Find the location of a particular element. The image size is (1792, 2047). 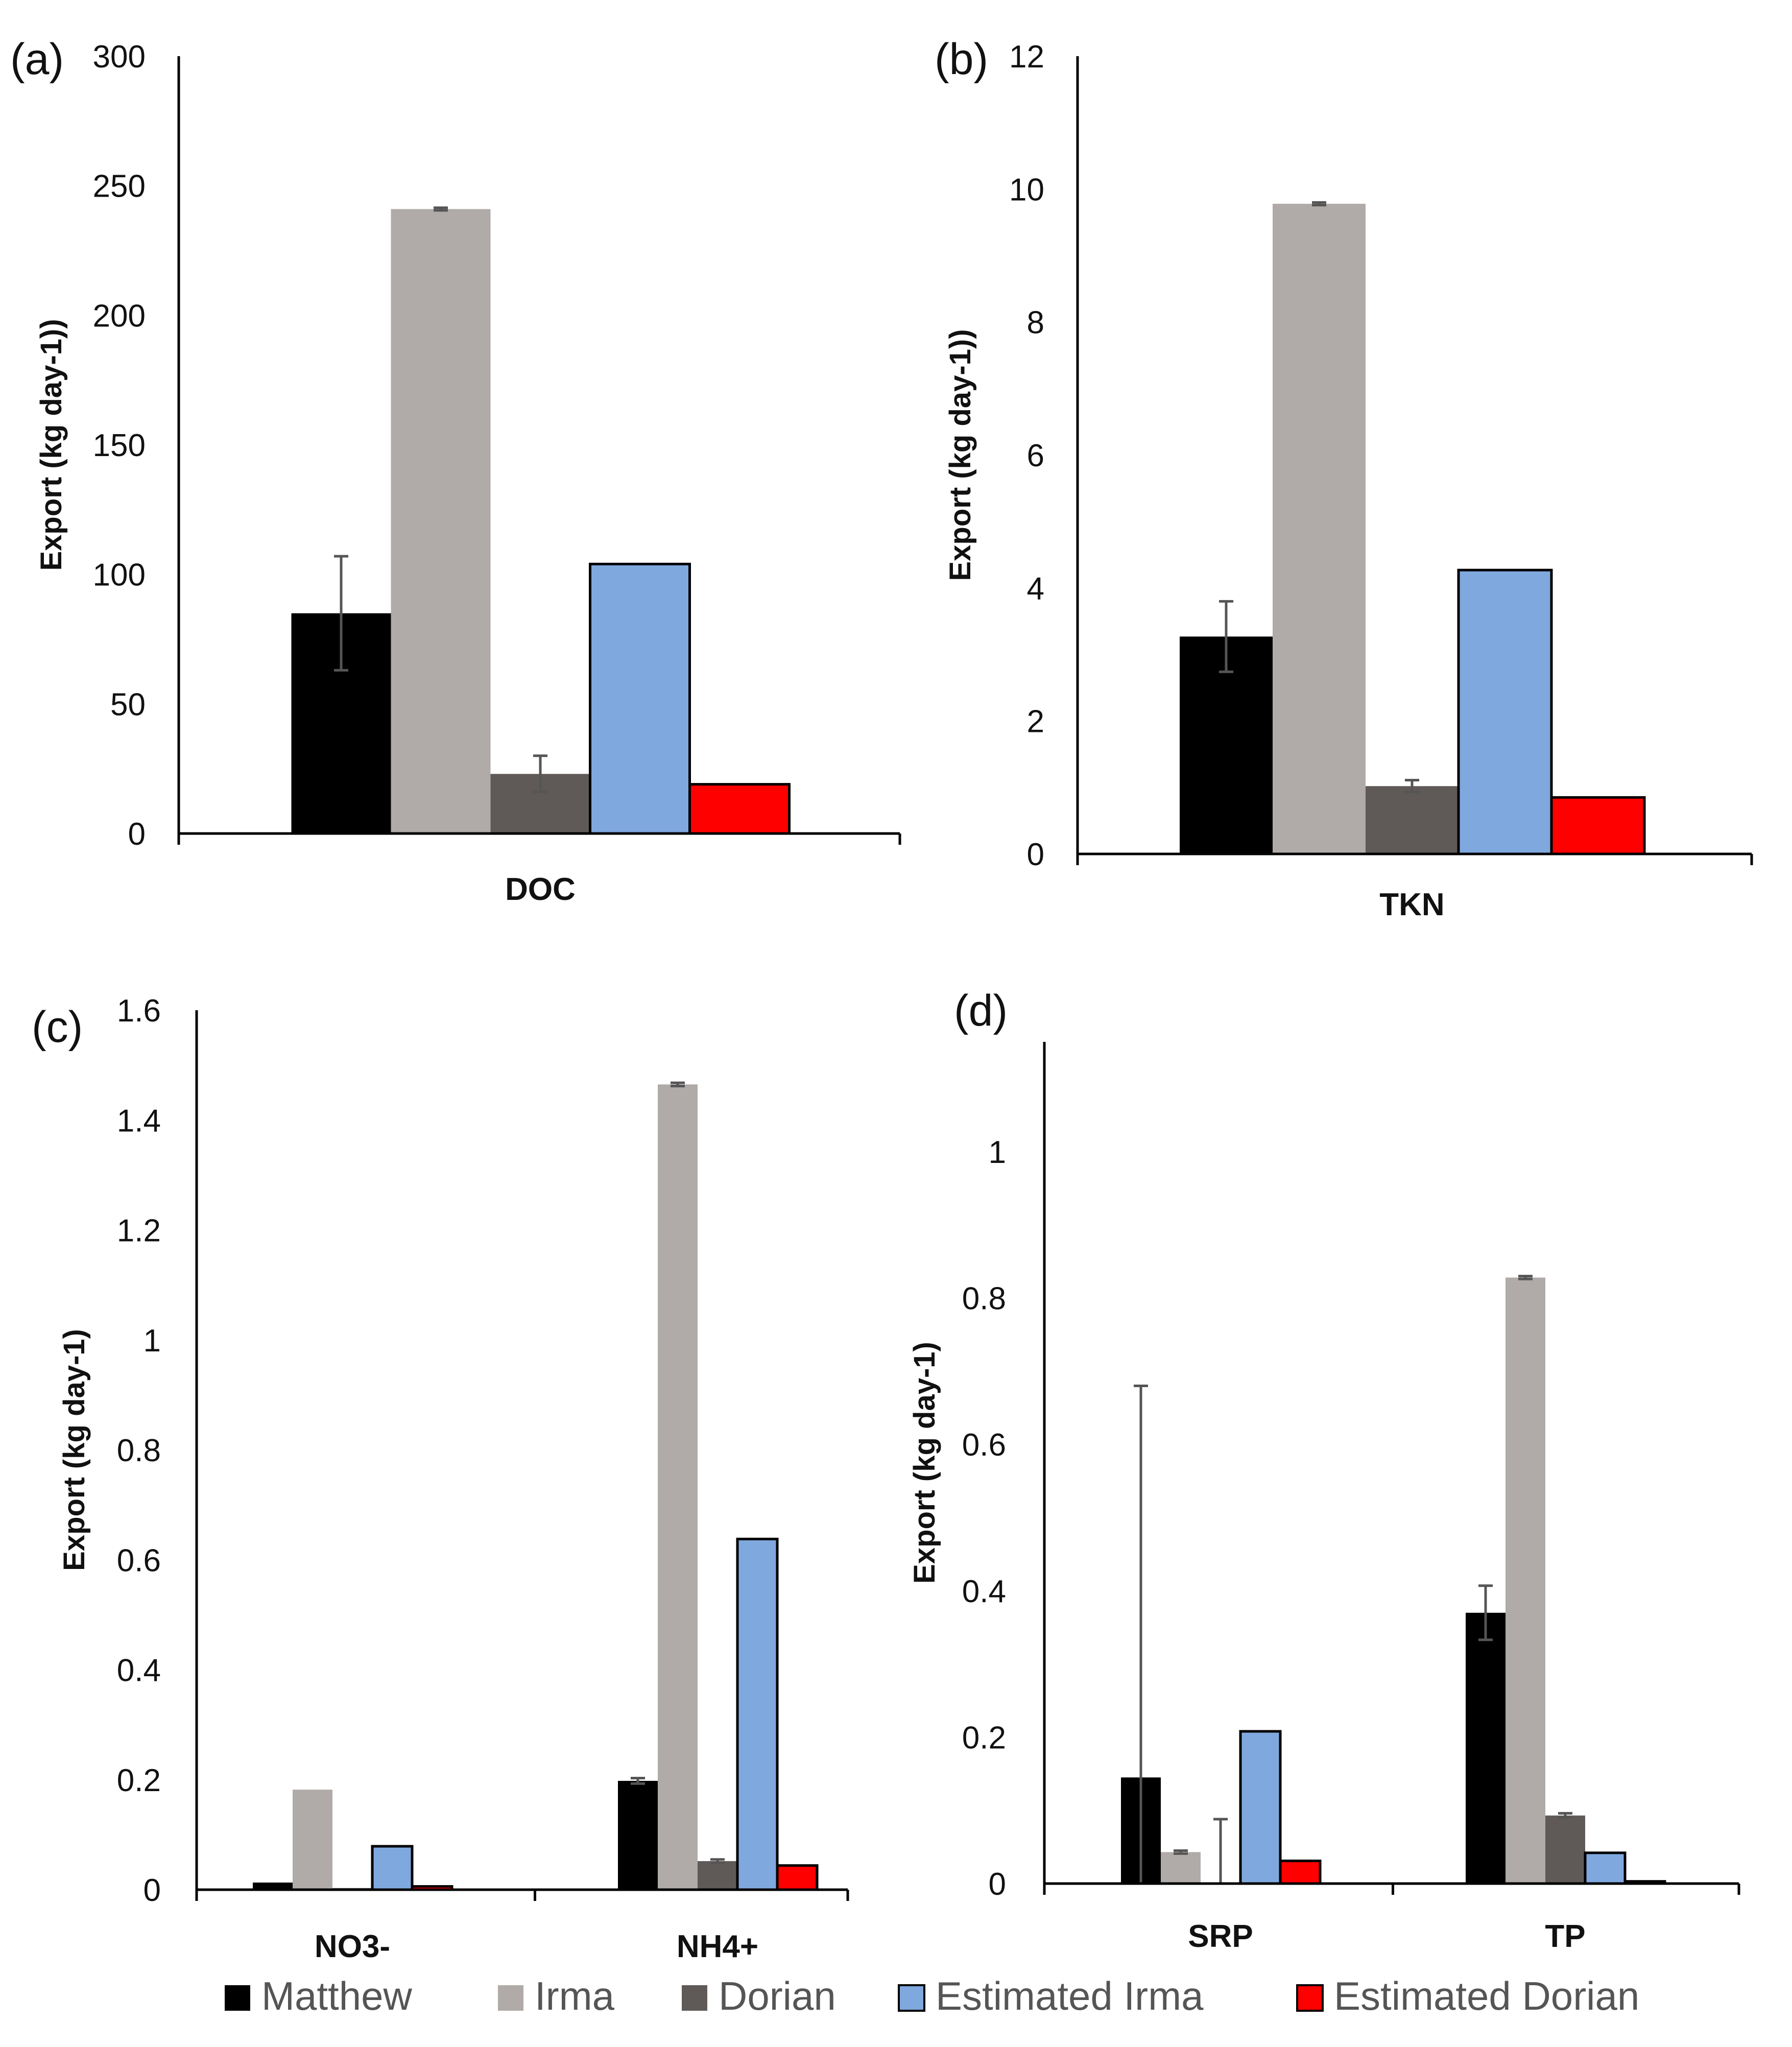

panel-d-errorbar-tp-matthew is located at coordinates (1485, 1612).